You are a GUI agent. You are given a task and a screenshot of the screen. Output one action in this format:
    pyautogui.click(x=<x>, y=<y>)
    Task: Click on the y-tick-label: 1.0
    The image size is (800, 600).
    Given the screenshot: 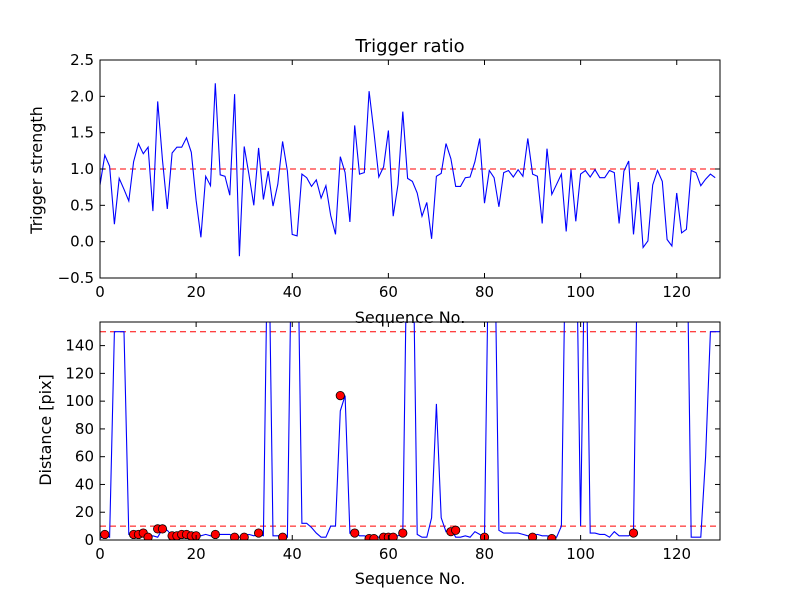 What is the action you would take?
    pyautogui.click(x=82, y=169)
    